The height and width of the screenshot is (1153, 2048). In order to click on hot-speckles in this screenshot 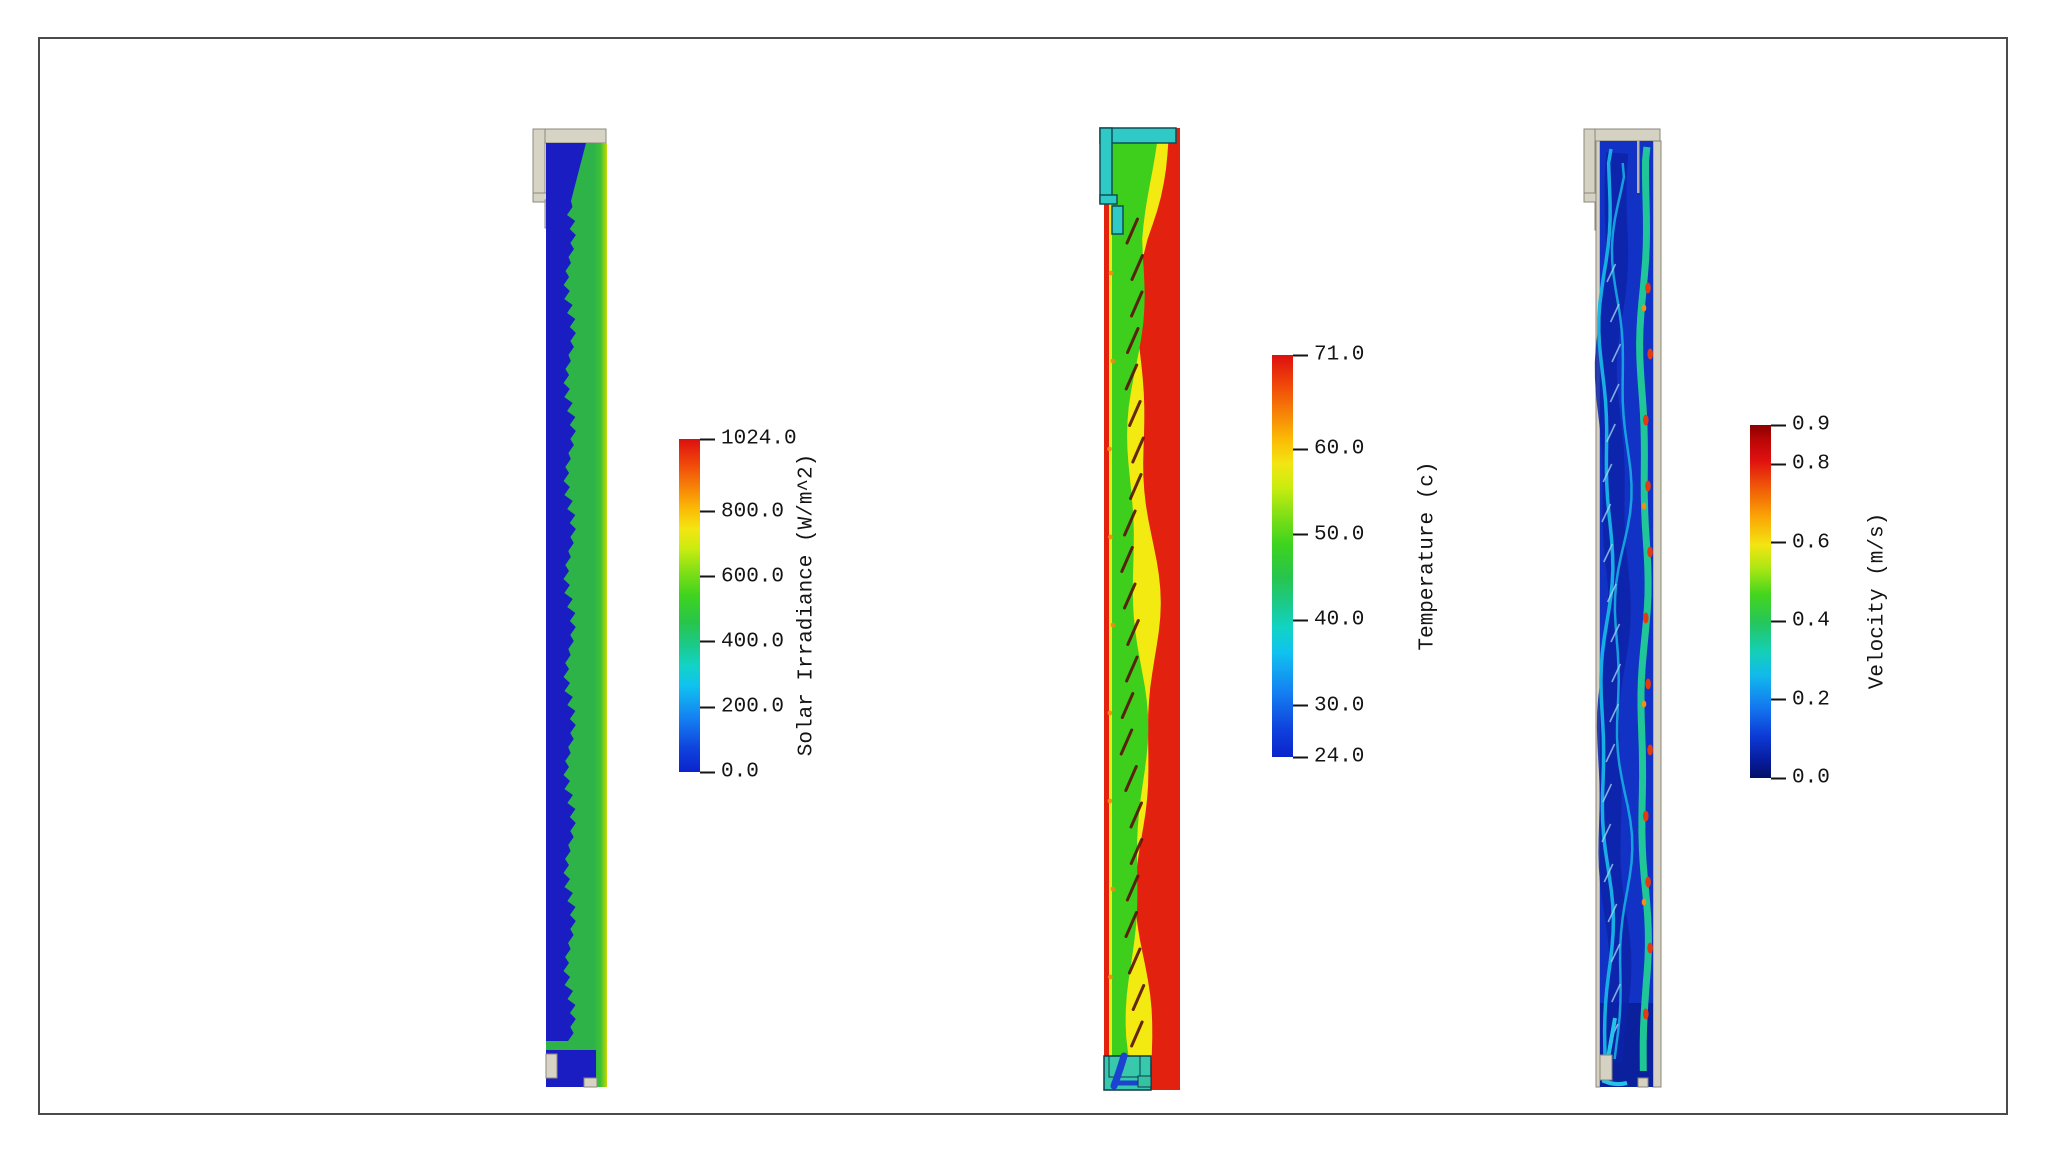, I will do `click(1111, 625)`.